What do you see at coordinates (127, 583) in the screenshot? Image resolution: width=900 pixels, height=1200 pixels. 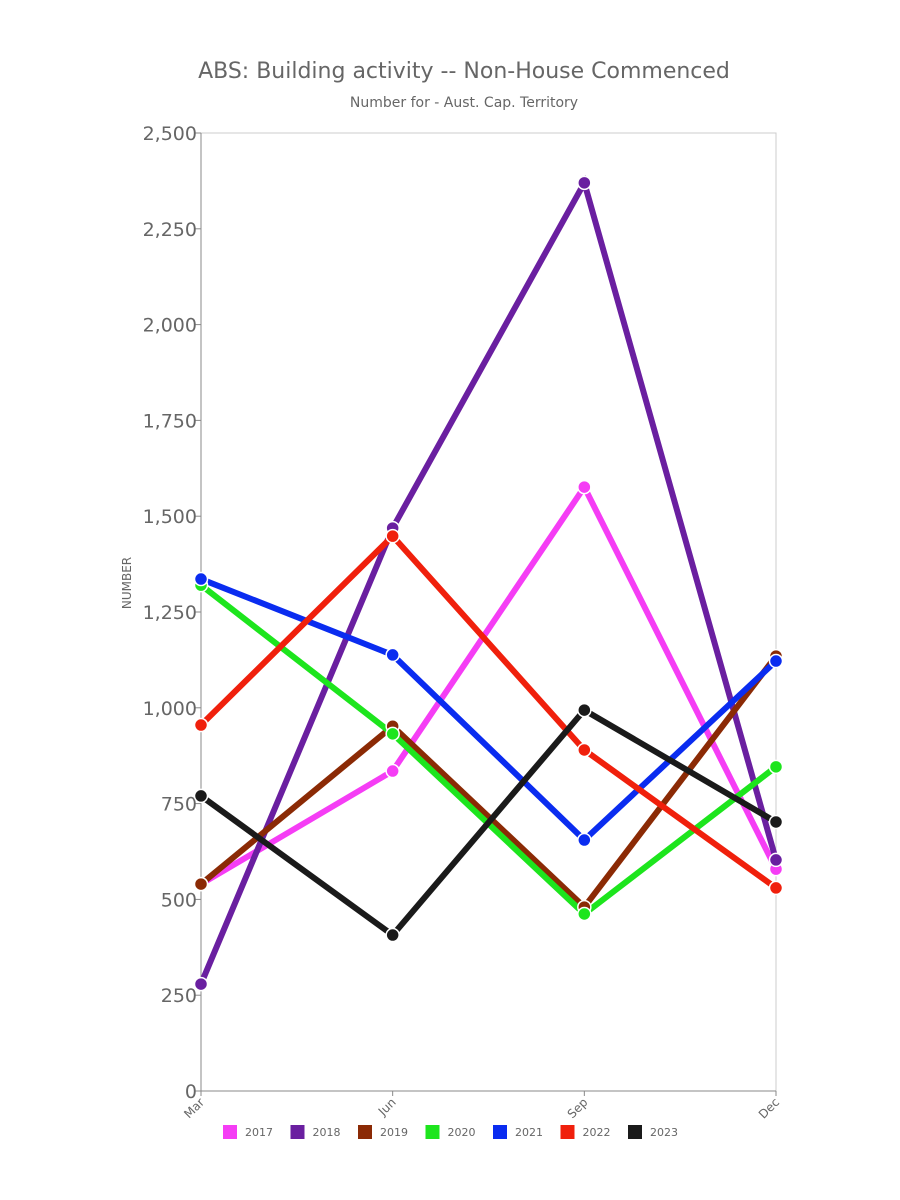 I see `y-axis-label: NUMBER` at bounding box center [127, 583].